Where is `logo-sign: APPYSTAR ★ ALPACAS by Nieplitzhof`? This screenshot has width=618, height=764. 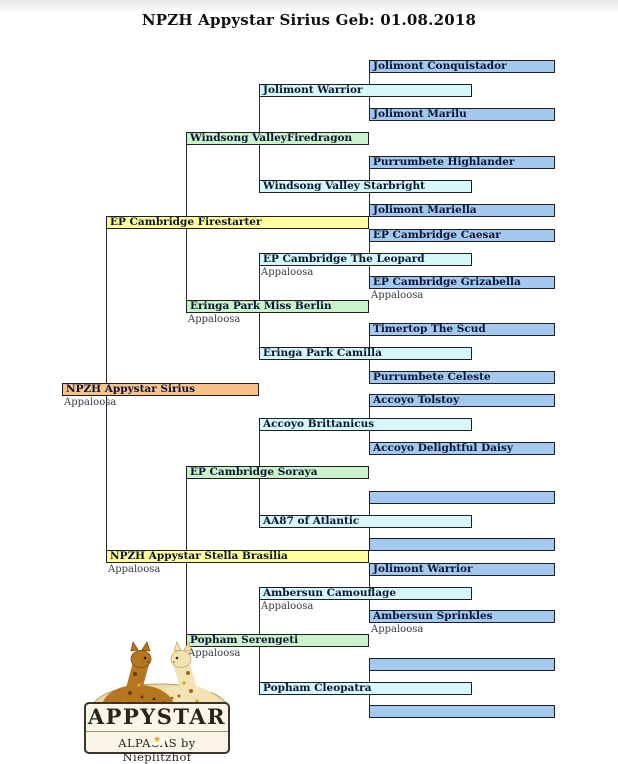 logo-sign: APPYSTAR ★ ALPACAS by Nieplitzhof is located at coordinates (157, 733).